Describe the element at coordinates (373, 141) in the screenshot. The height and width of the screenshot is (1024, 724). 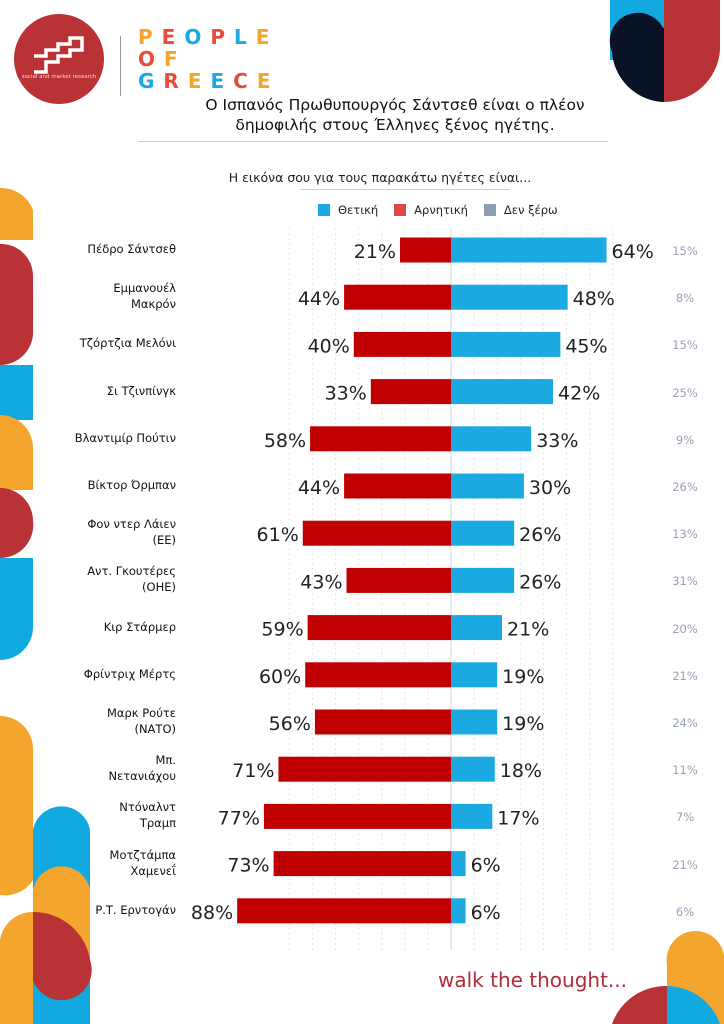
I see `title-divider` at that location.